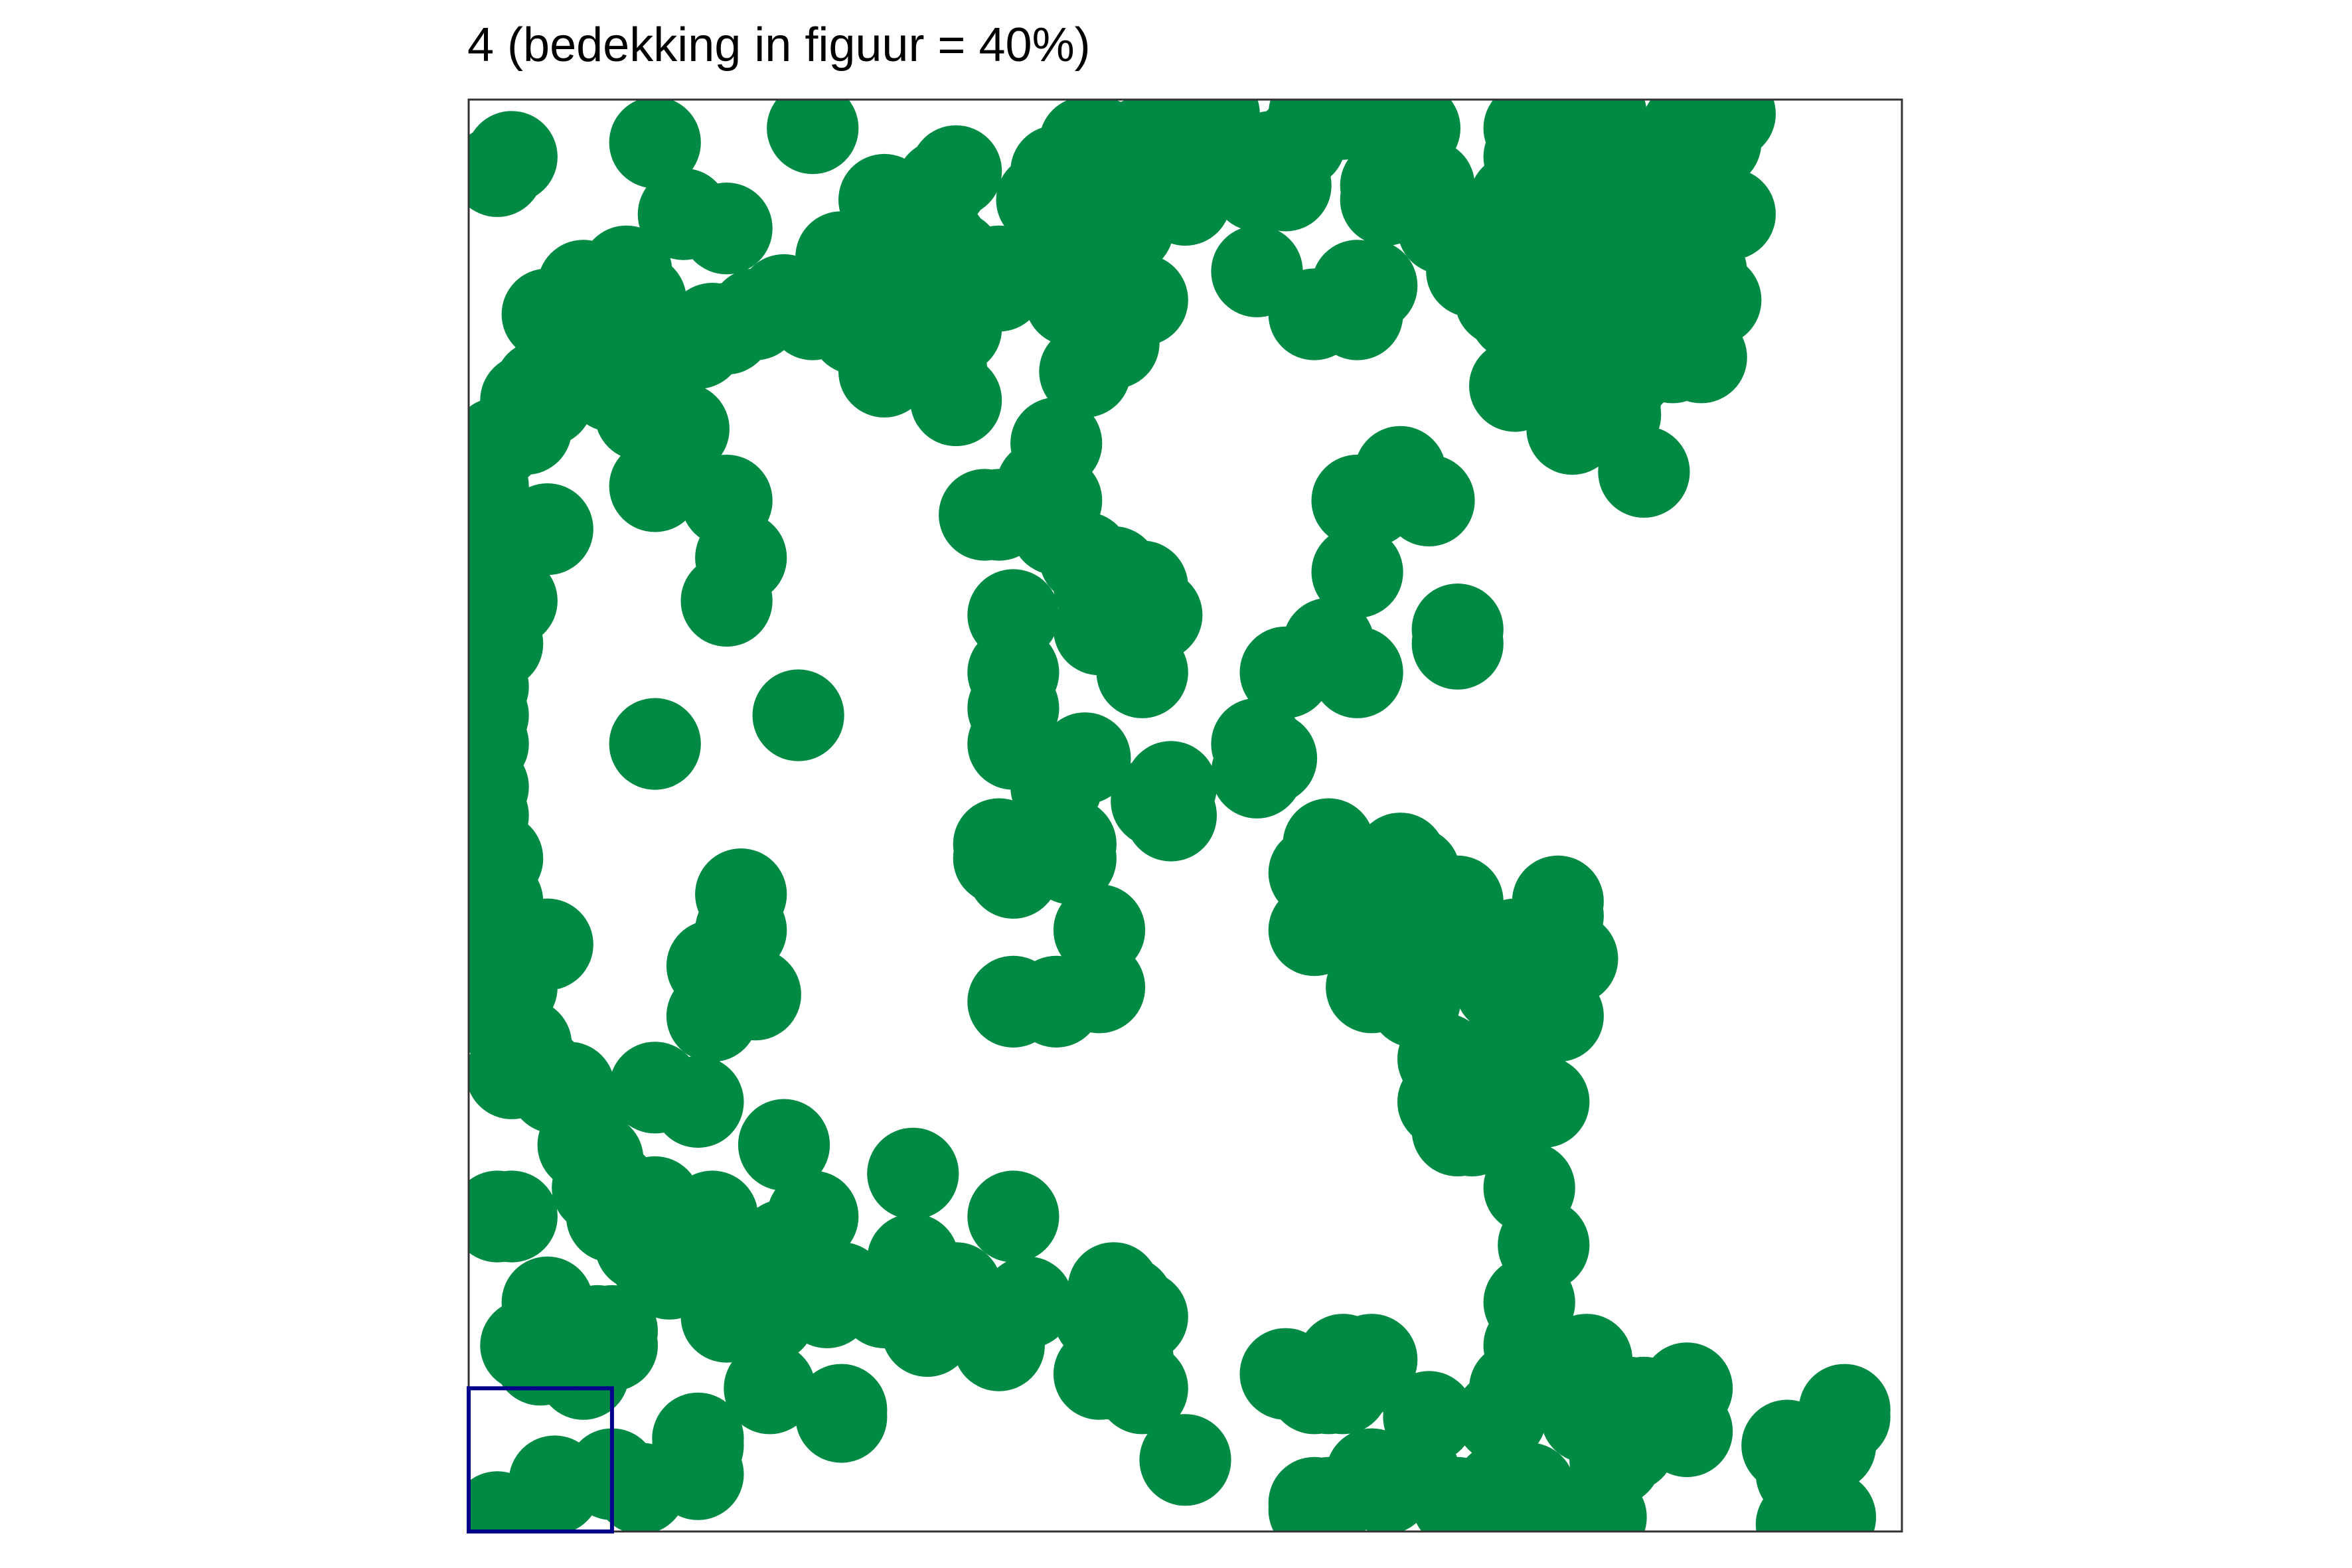 This screenshot has width=2352, height=1568. I want to click on sample-quadrat, so click(541, 1460).